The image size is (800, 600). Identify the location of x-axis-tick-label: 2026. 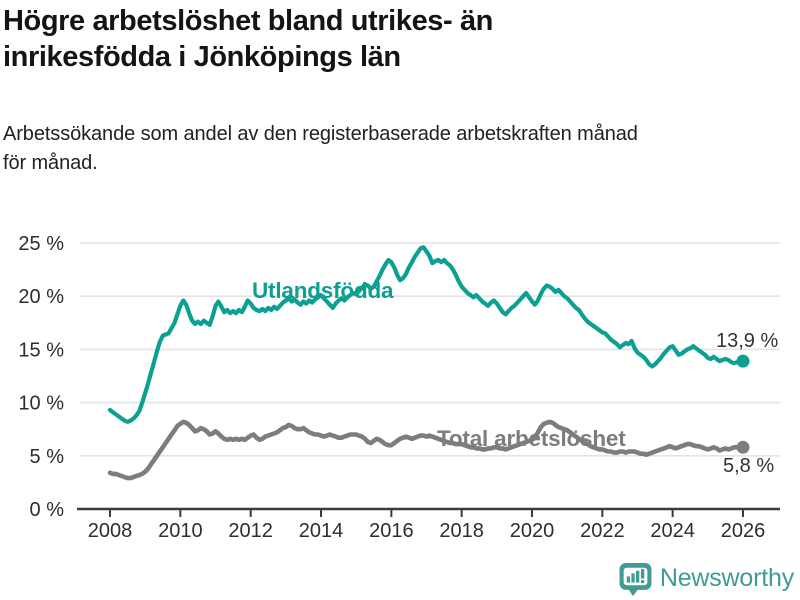
(743, 531).